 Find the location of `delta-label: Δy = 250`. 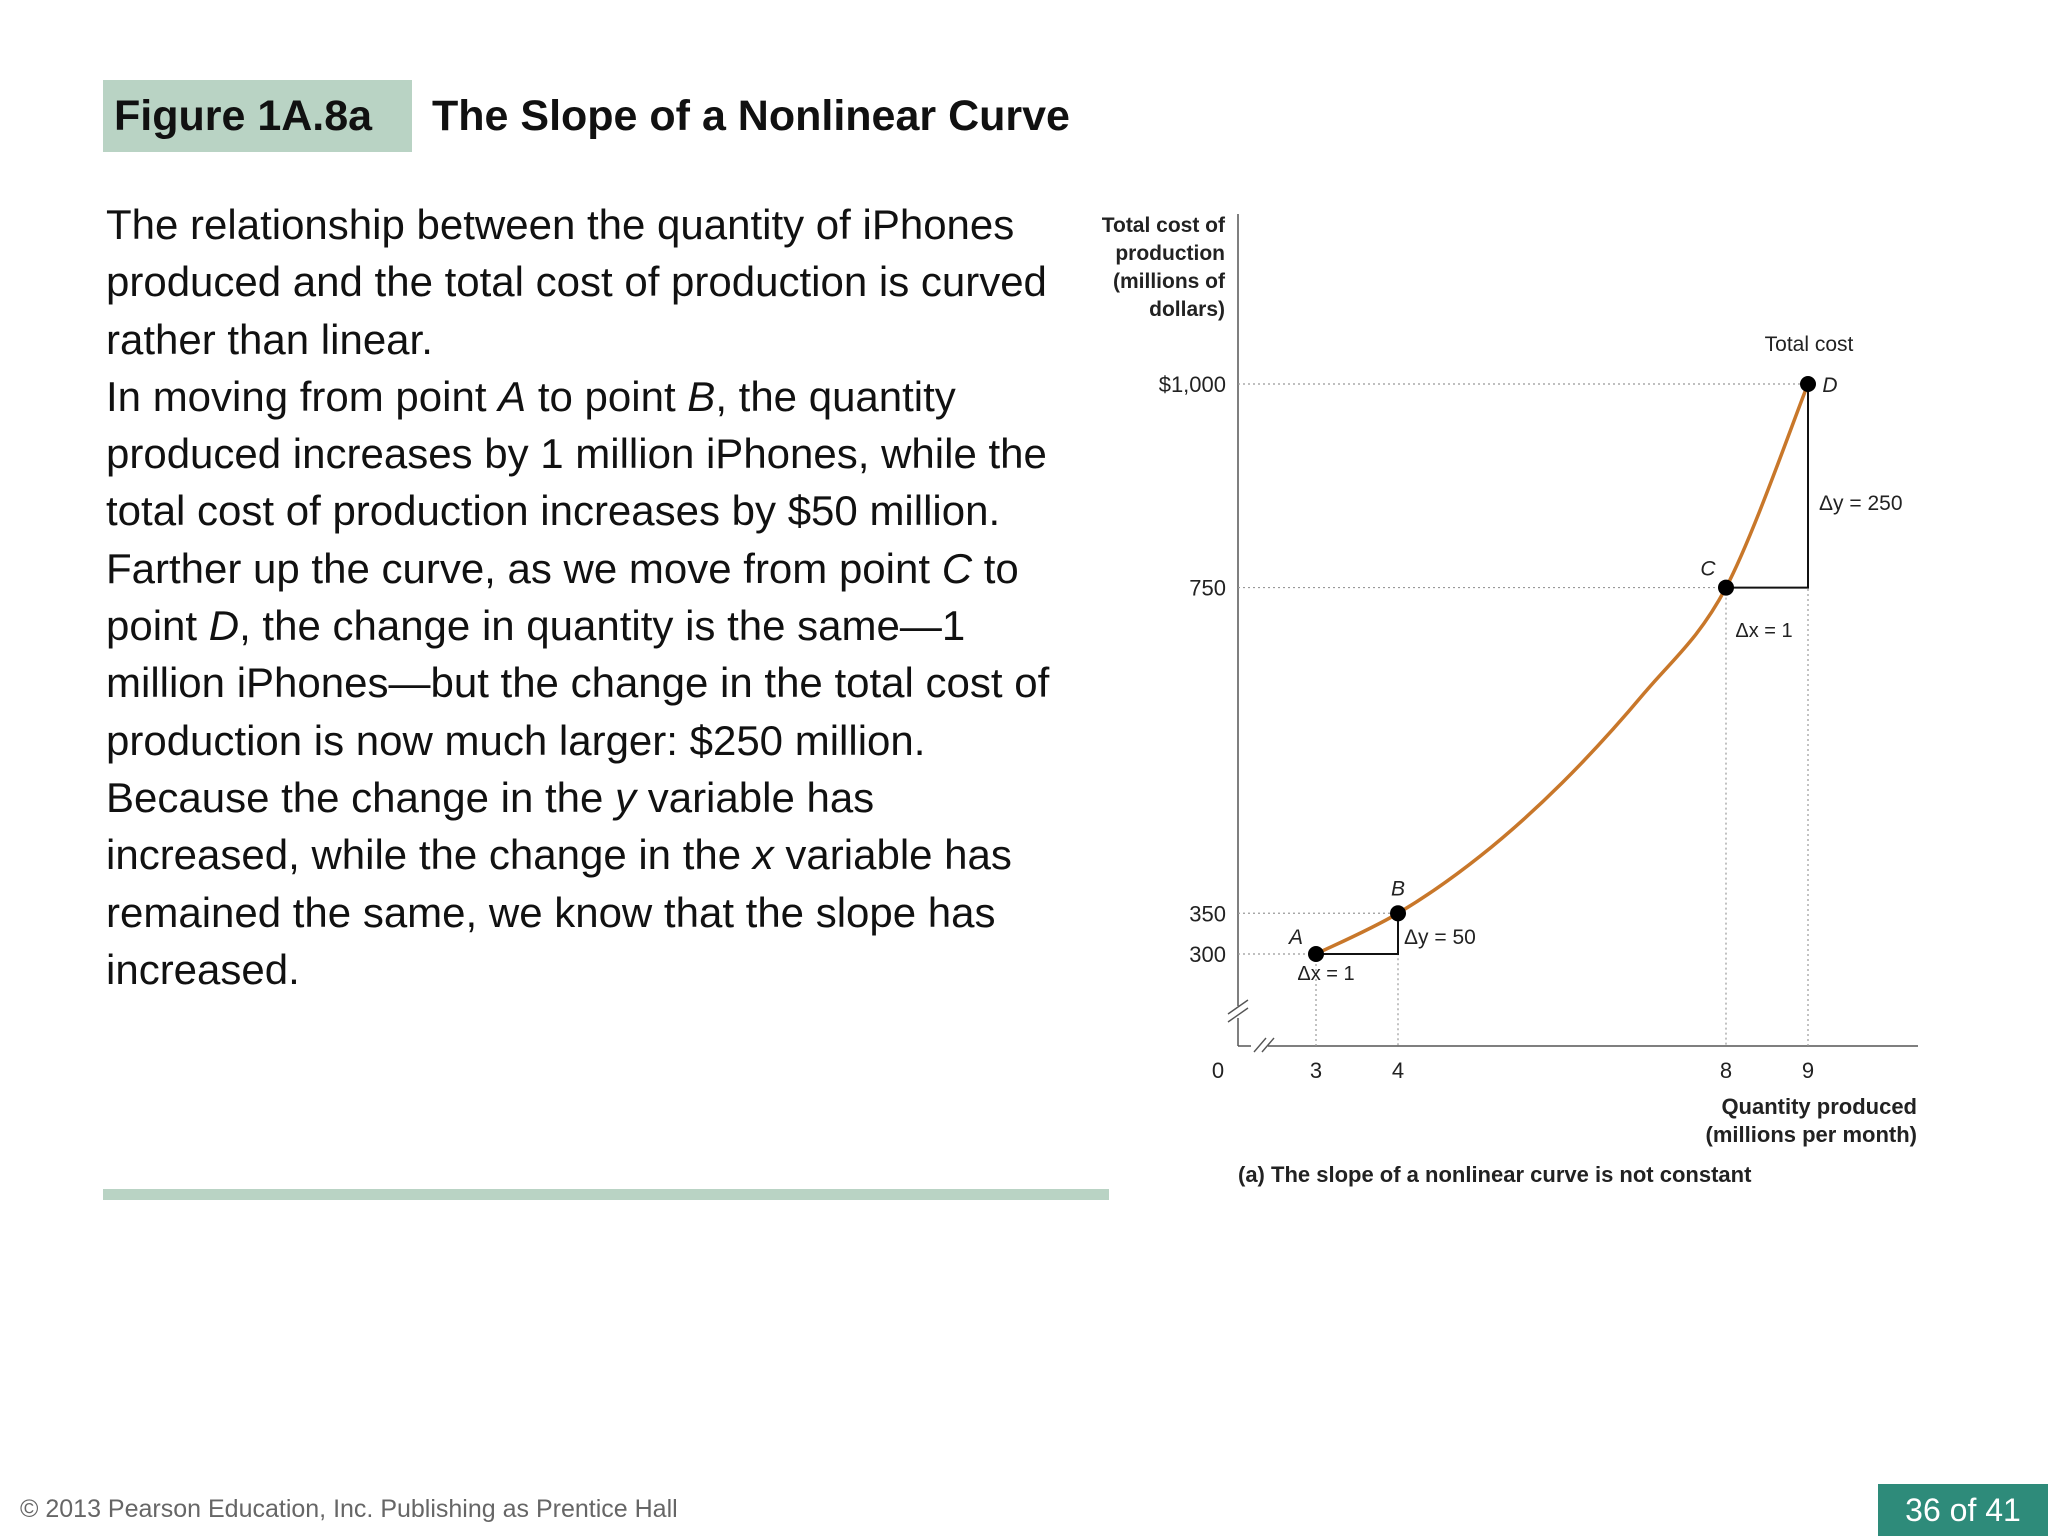

delta-label: Δy = 250 is located at coordinates (1861, 503).